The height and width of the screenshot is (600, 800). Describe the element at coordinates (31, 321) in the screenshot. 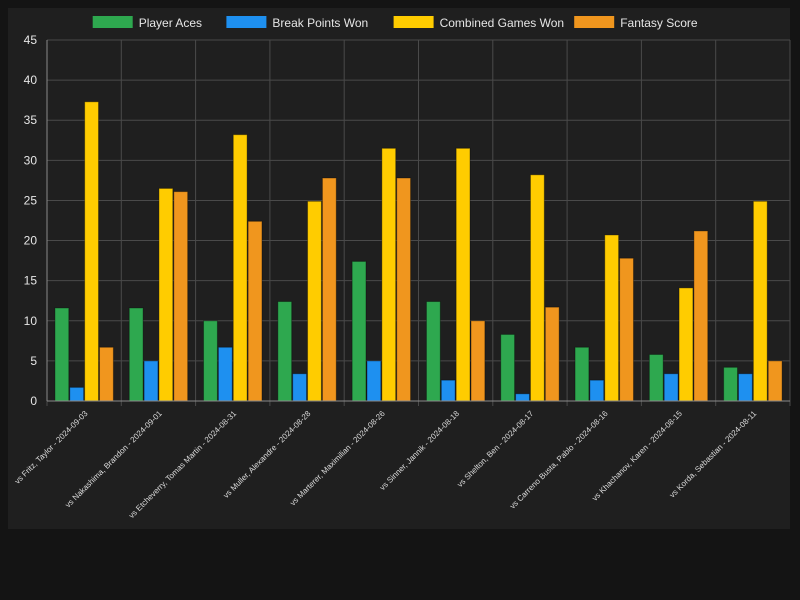

I see `y-tick-label: 10` at that location.